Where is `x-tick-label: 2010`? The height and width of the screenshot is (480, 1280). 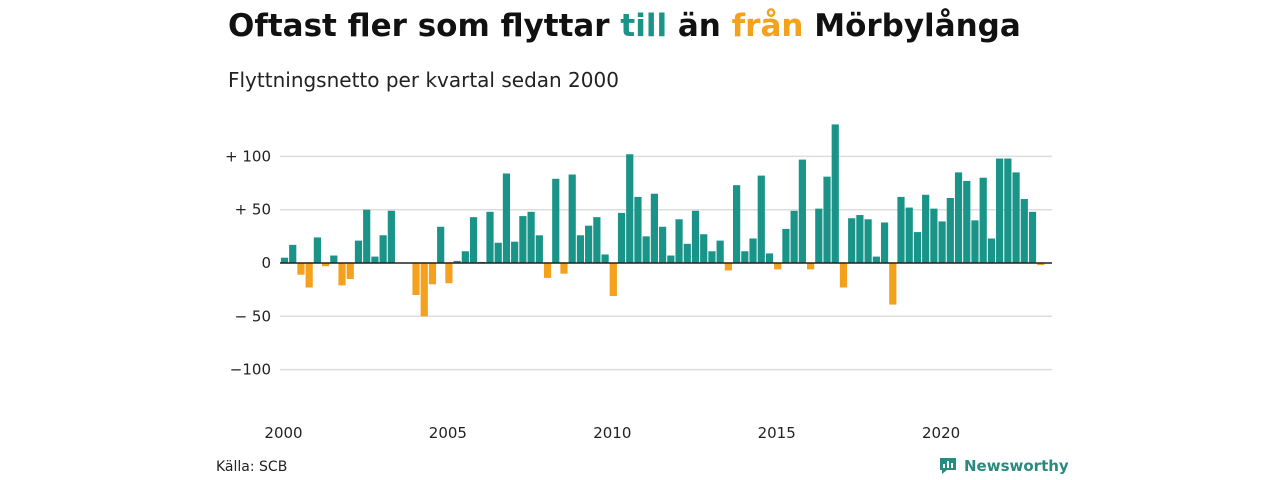 x-tick-label: 2010 is located at coordinates (612, 433).